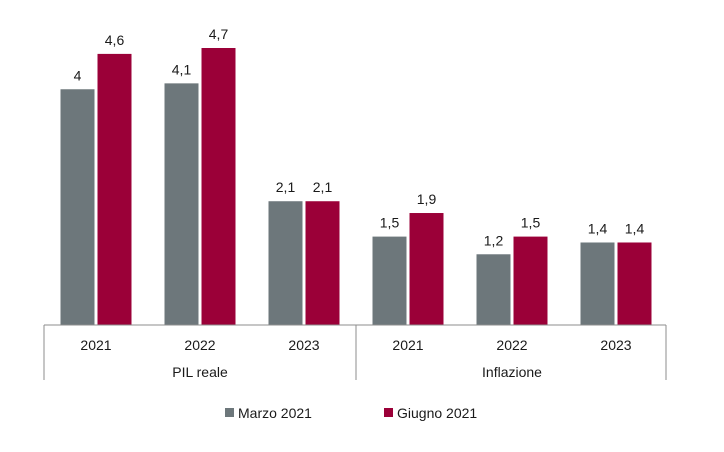  What do you see at coordinates (77, 207) in the screenshot?
I see `bar-marzo-pil-reale-2021` at bounding box center [77, 207].